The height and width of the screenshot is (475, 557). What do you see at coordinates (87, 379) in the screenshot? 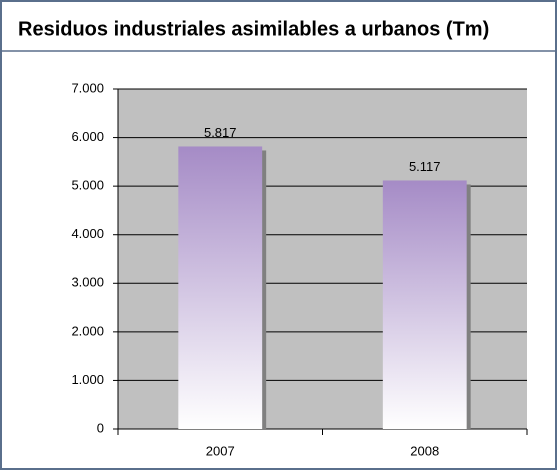
I see `y-tick-label: 1.000` at bounding box center [87, 379].